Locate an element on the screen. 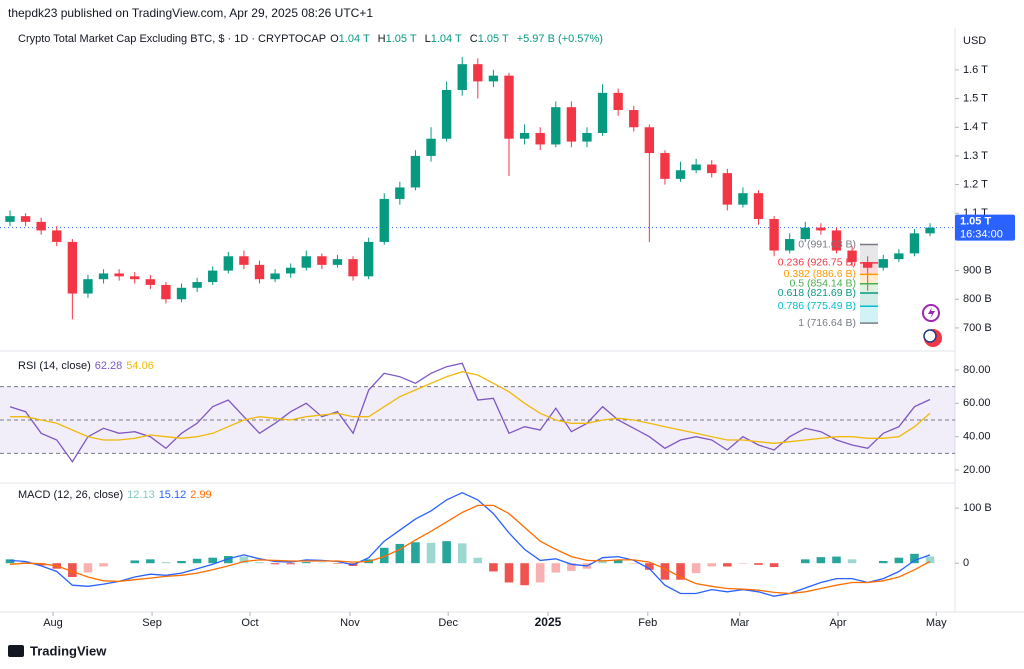 This screenshot has height=669, width=1024. event-icon-glyph is located at coordinates (931, 313).